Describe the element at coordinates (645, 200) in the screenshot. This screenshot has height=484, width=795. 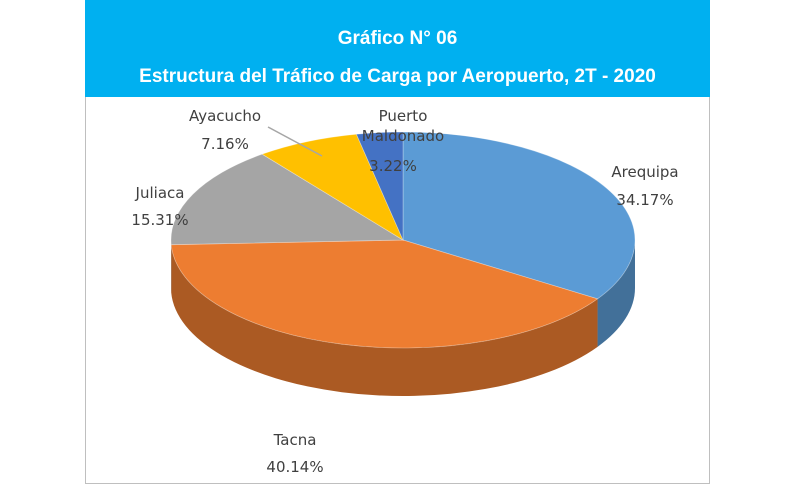
I see `value-label: 34.17%` at that location.